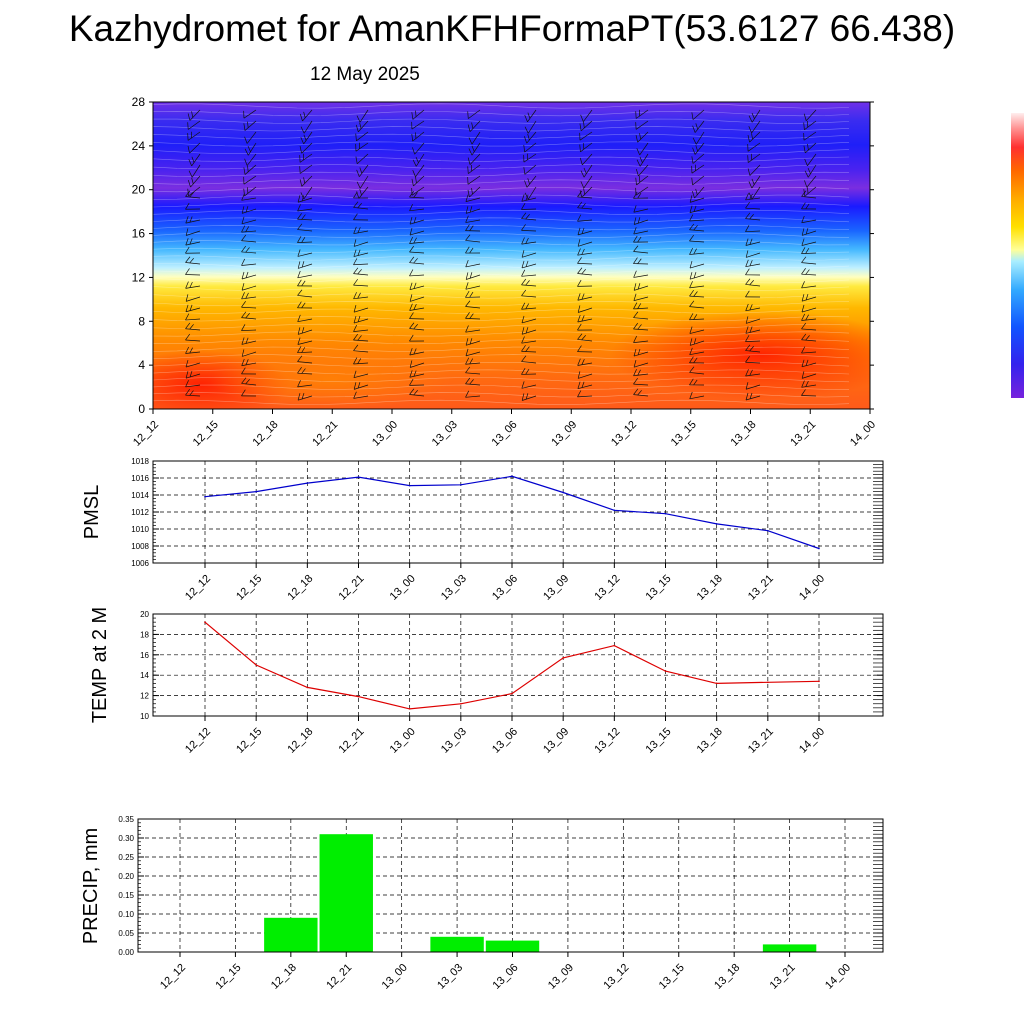 The height and width of the screenshot is (1024, 1024). What do you see at coordinates (140, 546) in the screenshot?
I see `y-tick-label: 1008` at bounding box center [140, 546].